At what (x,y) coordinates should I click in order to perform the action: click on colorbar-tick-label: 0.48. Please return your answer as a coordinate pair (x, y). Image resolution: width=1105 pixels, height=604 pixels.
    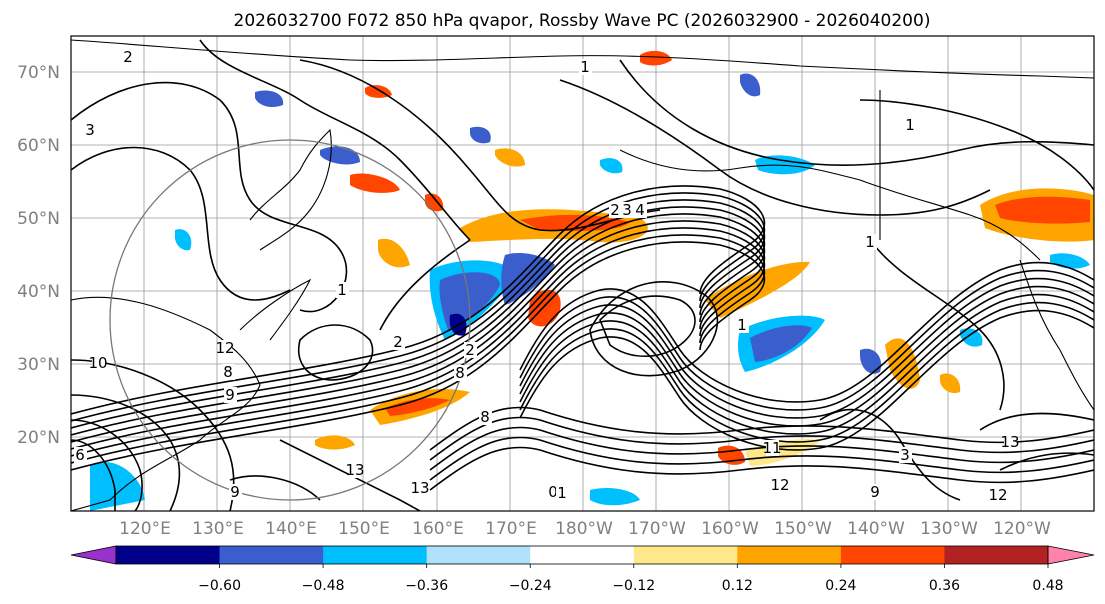
    Looking at the image, I should click on (1047, 586).